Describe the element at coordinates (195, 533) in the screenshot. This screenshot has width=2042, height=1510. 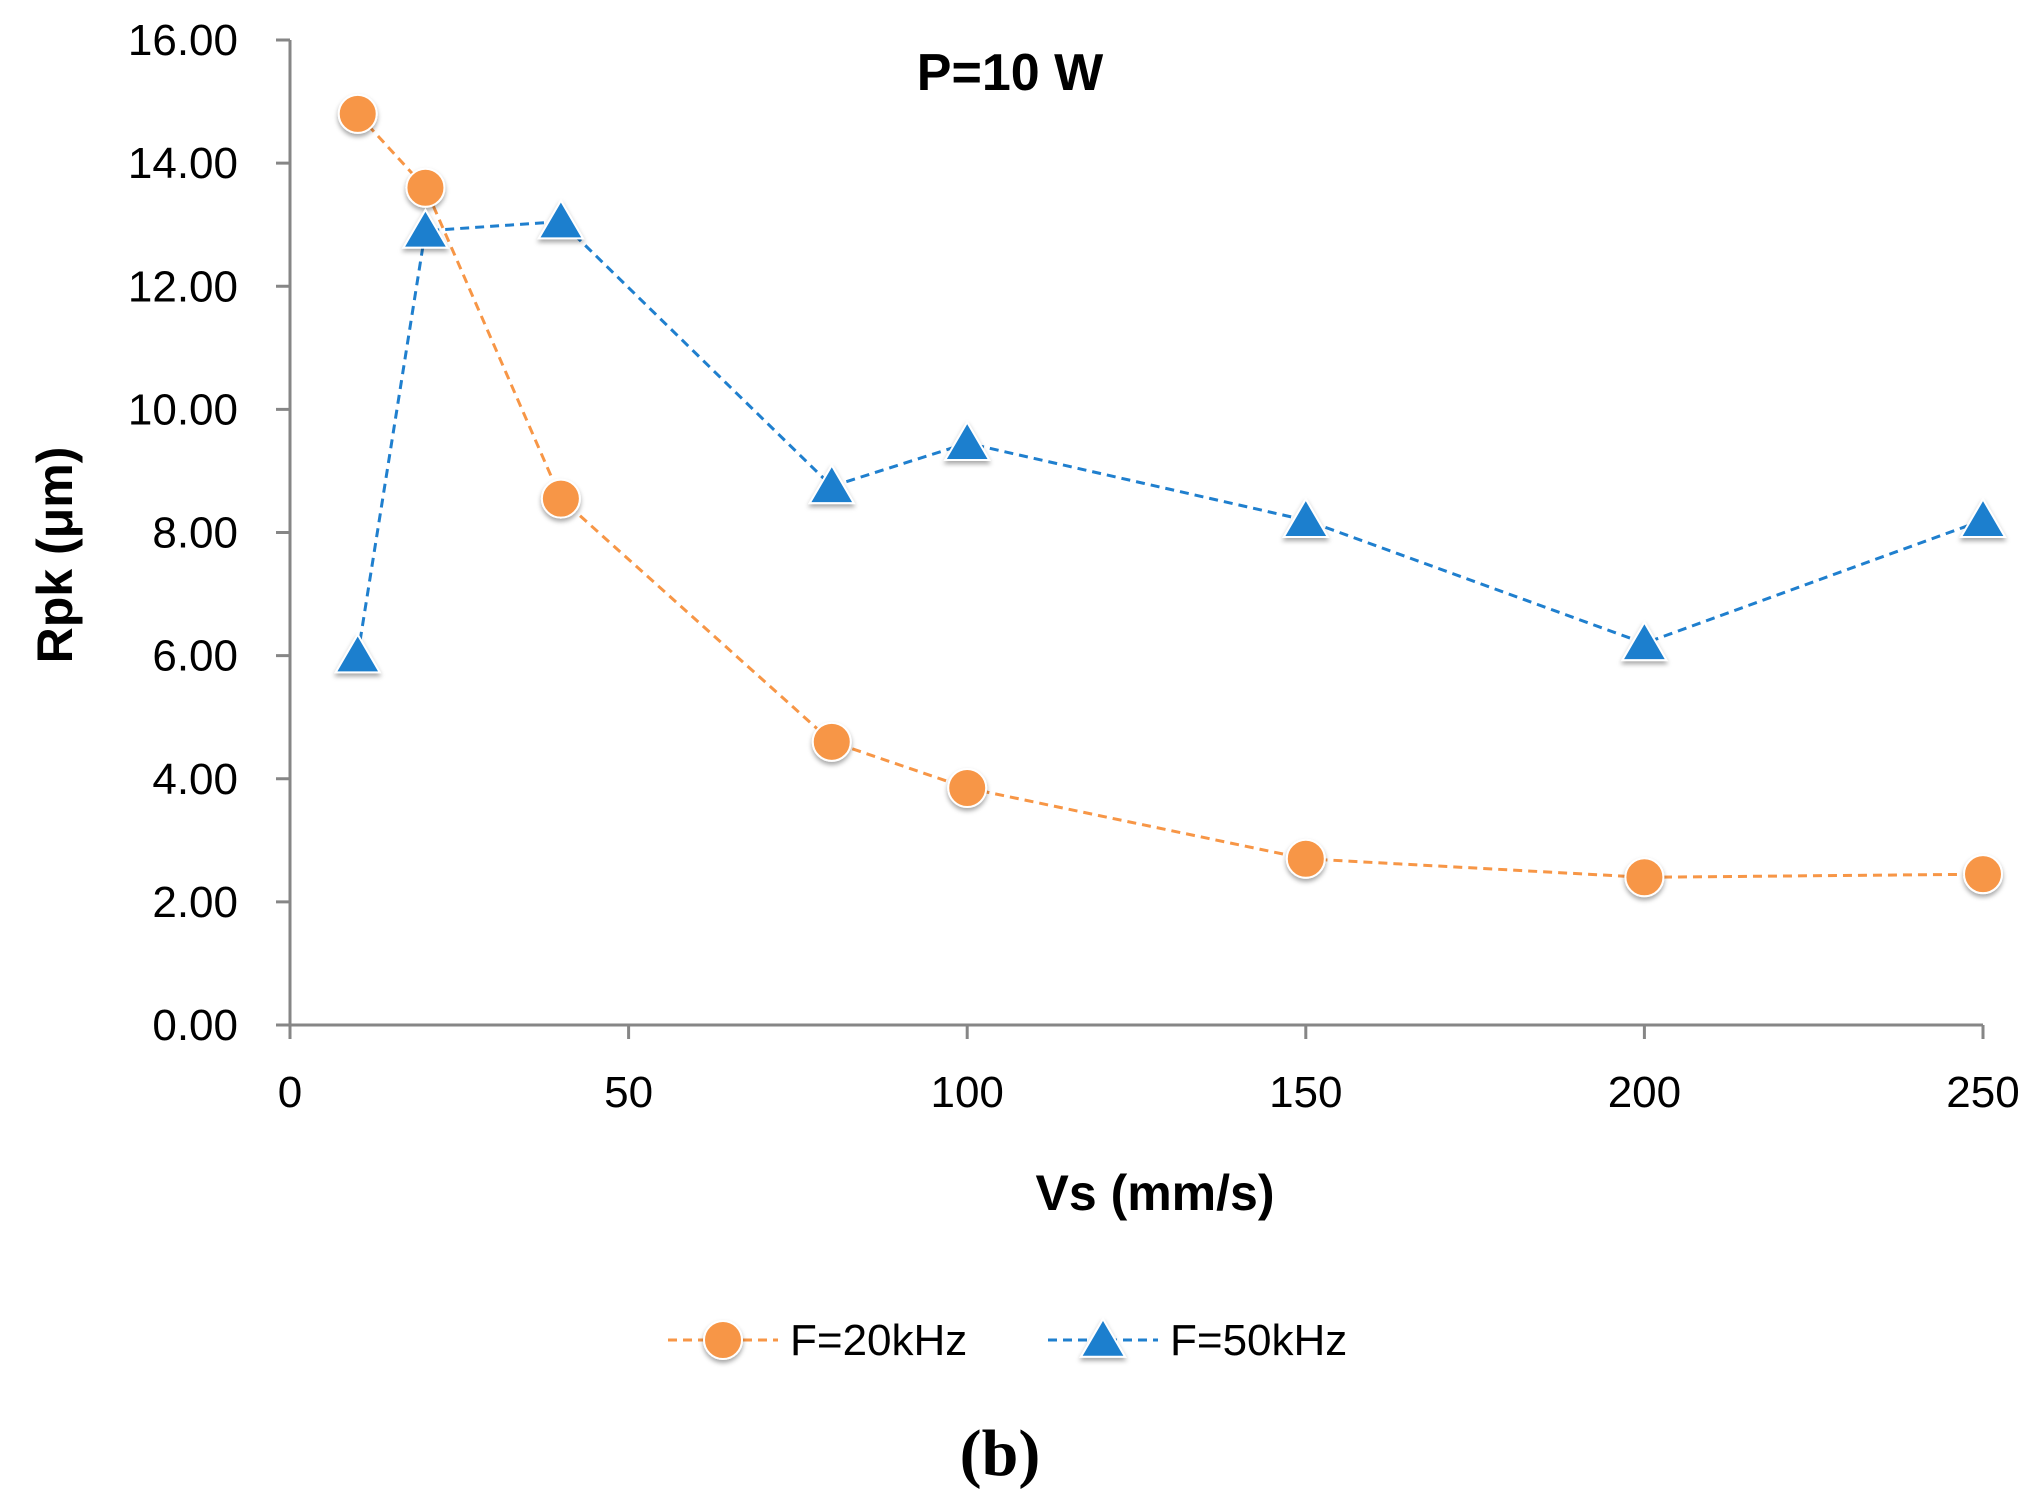
I see `y-tick-label: 8.00` at that location.